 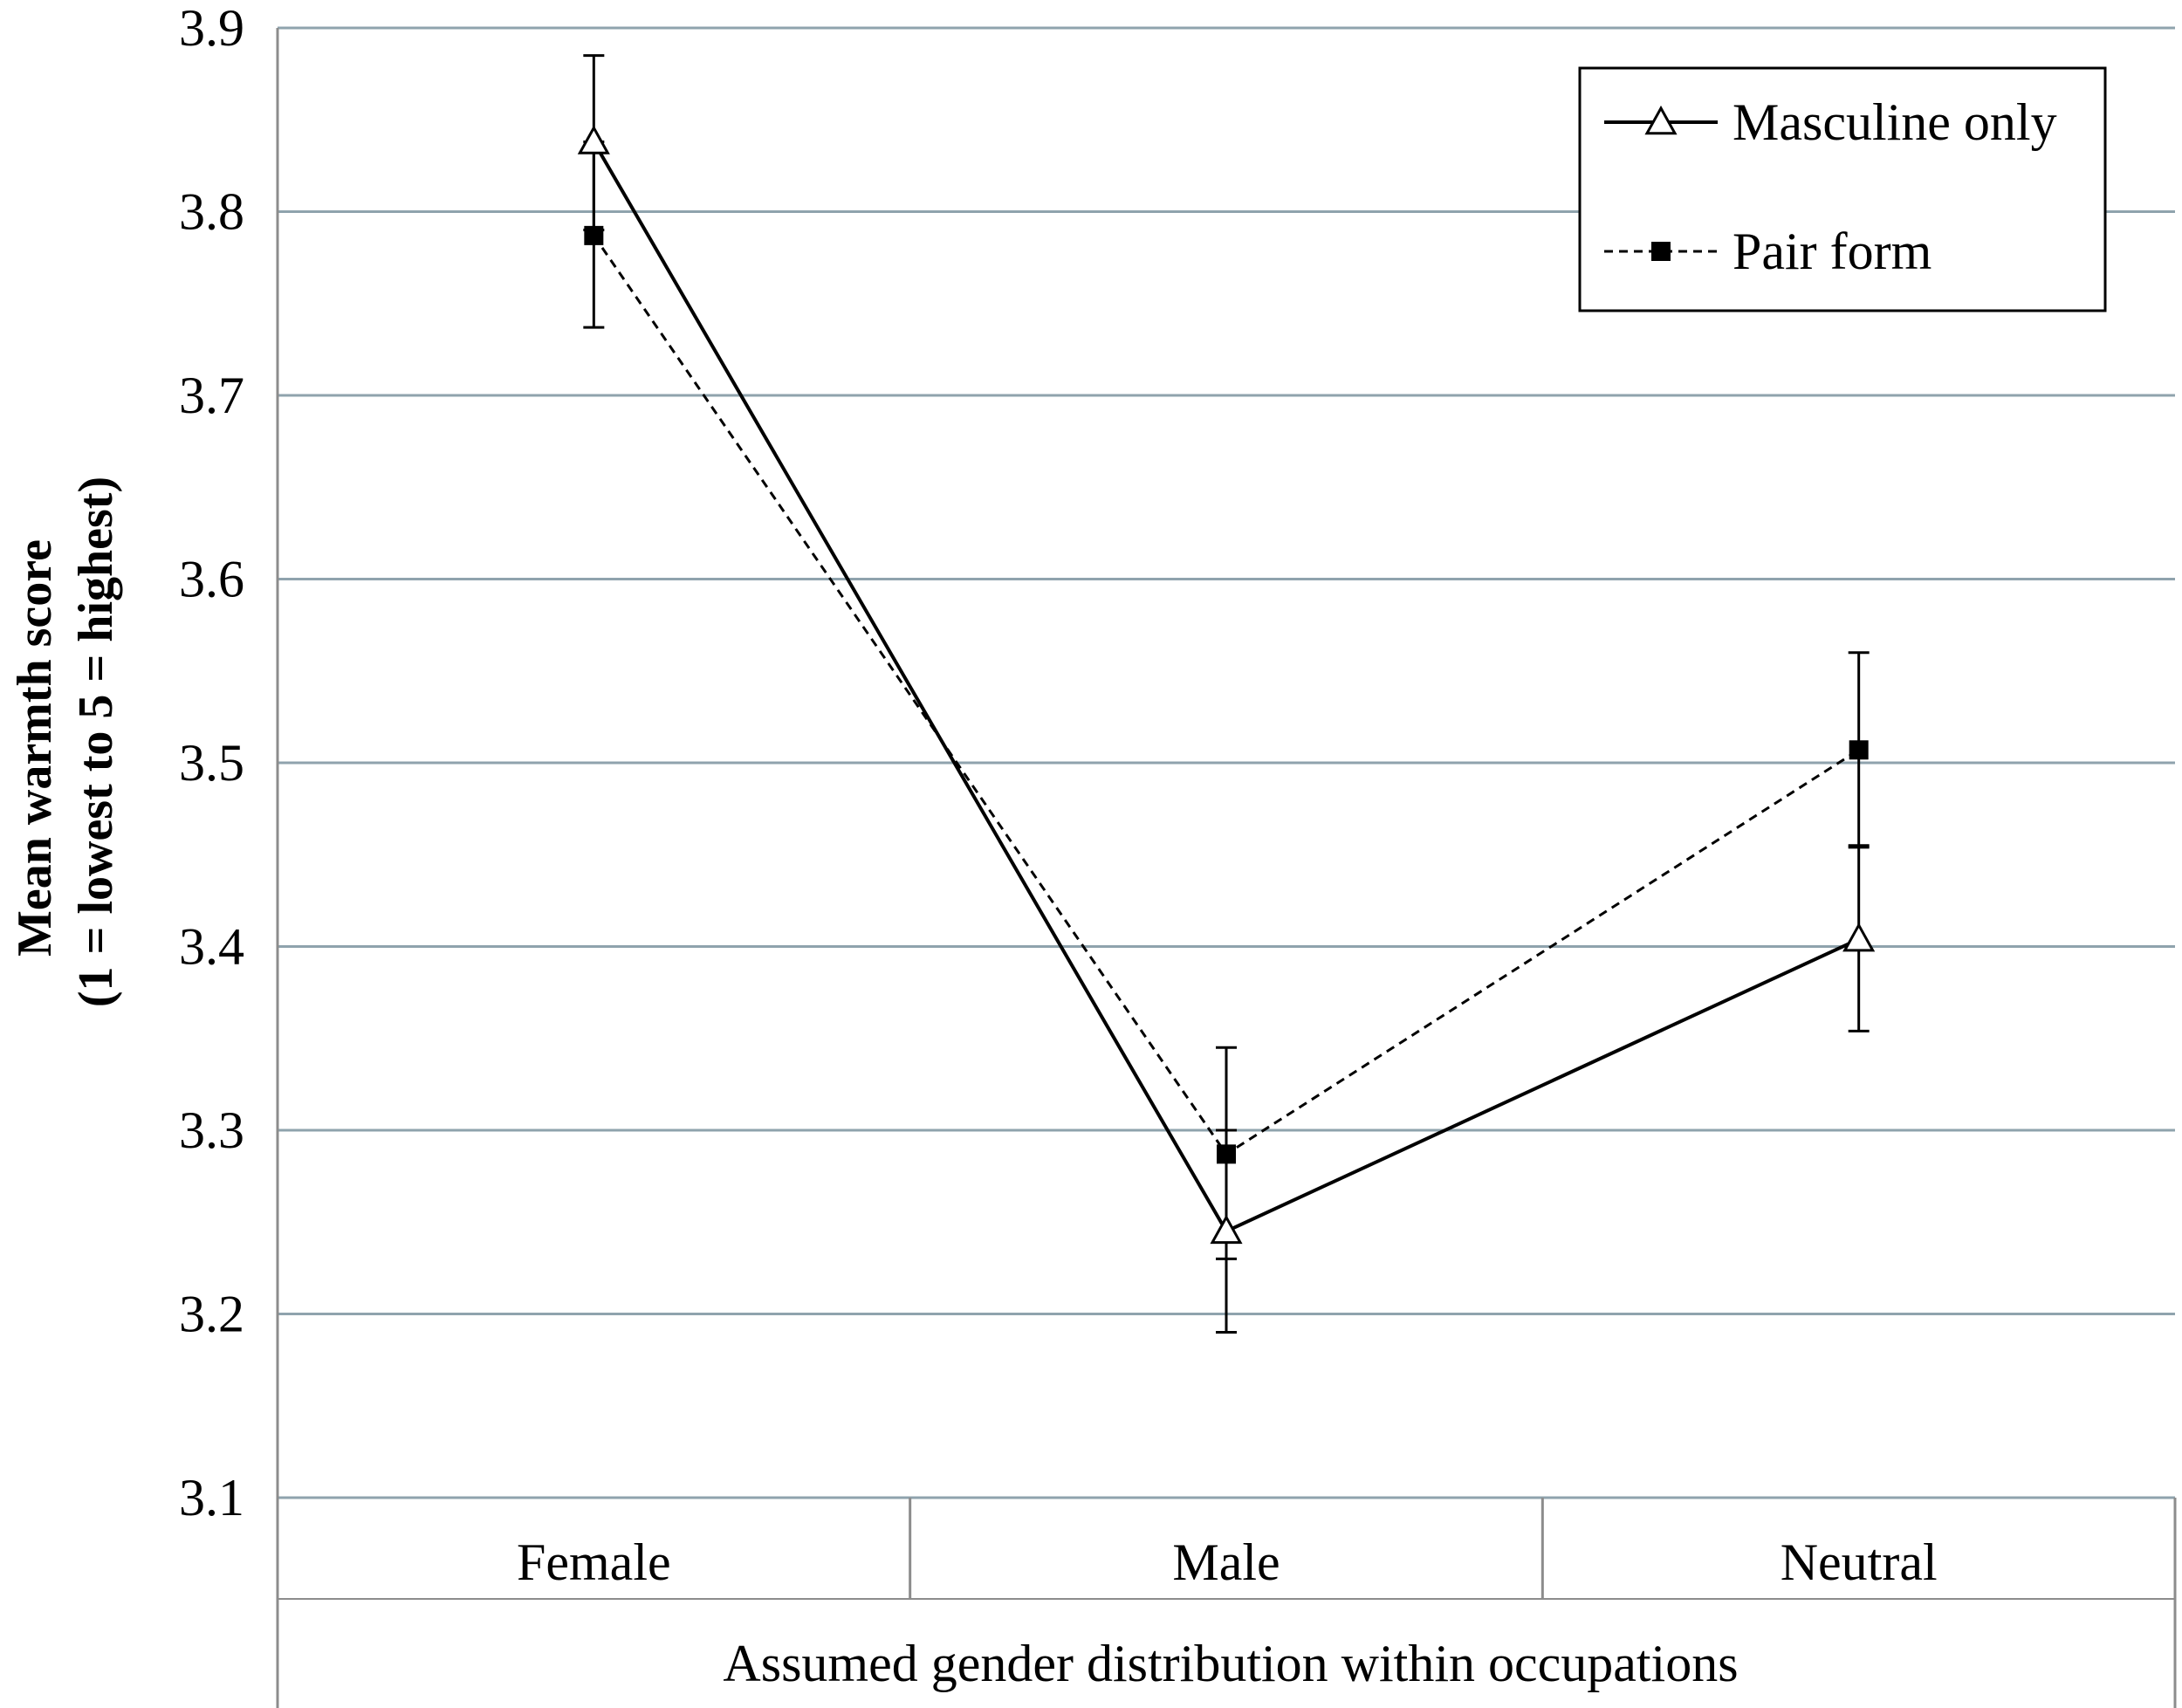 I want to click on y-tick-label: 3.6, so click(x=212, y=579).